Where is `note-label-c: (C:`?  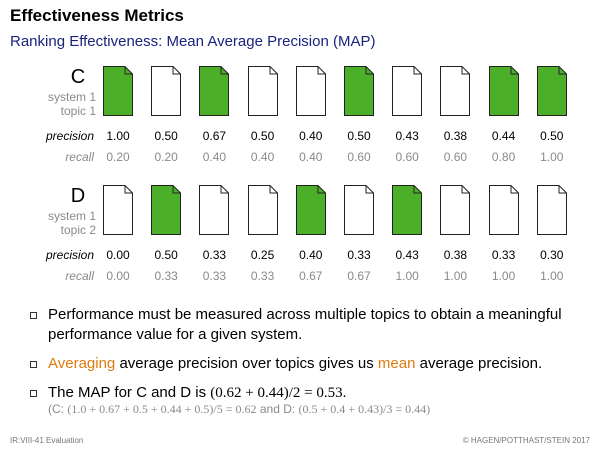
note-label-c: (C: is located at coordinates (58, 409).